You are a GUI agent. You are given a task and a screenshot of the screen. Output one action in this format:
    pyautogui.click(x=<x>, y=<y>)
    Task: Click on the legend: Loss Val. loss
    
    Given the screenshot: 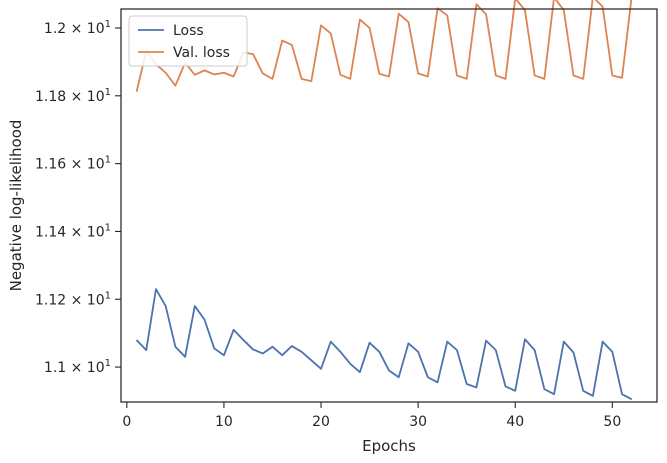 What is the action you would take?
    pyautogui.click(x=188, y=41)
    